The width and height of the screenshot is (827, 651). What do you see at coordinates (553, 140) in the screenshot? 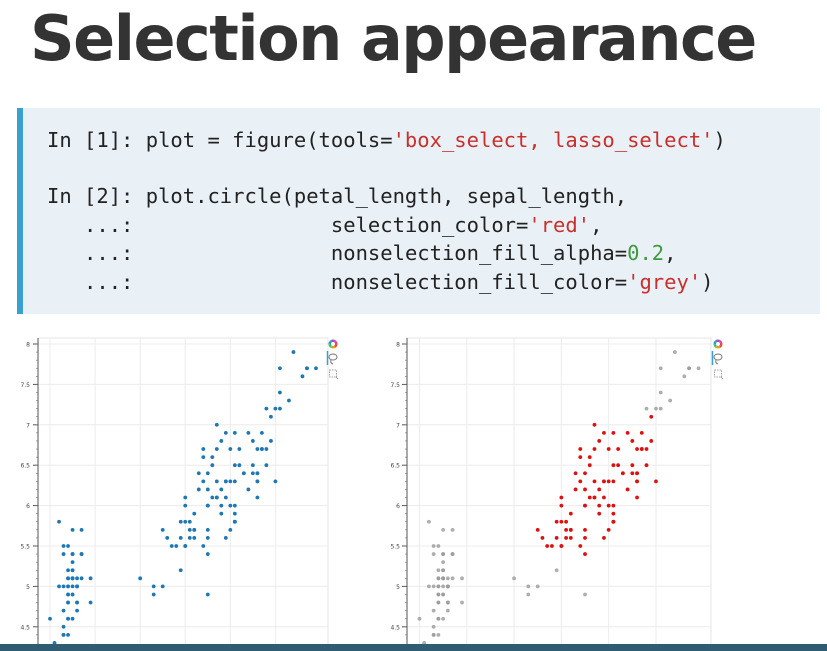
I see `code-string: 'box_select, lasso_select'` at bounding box center [553, 140].